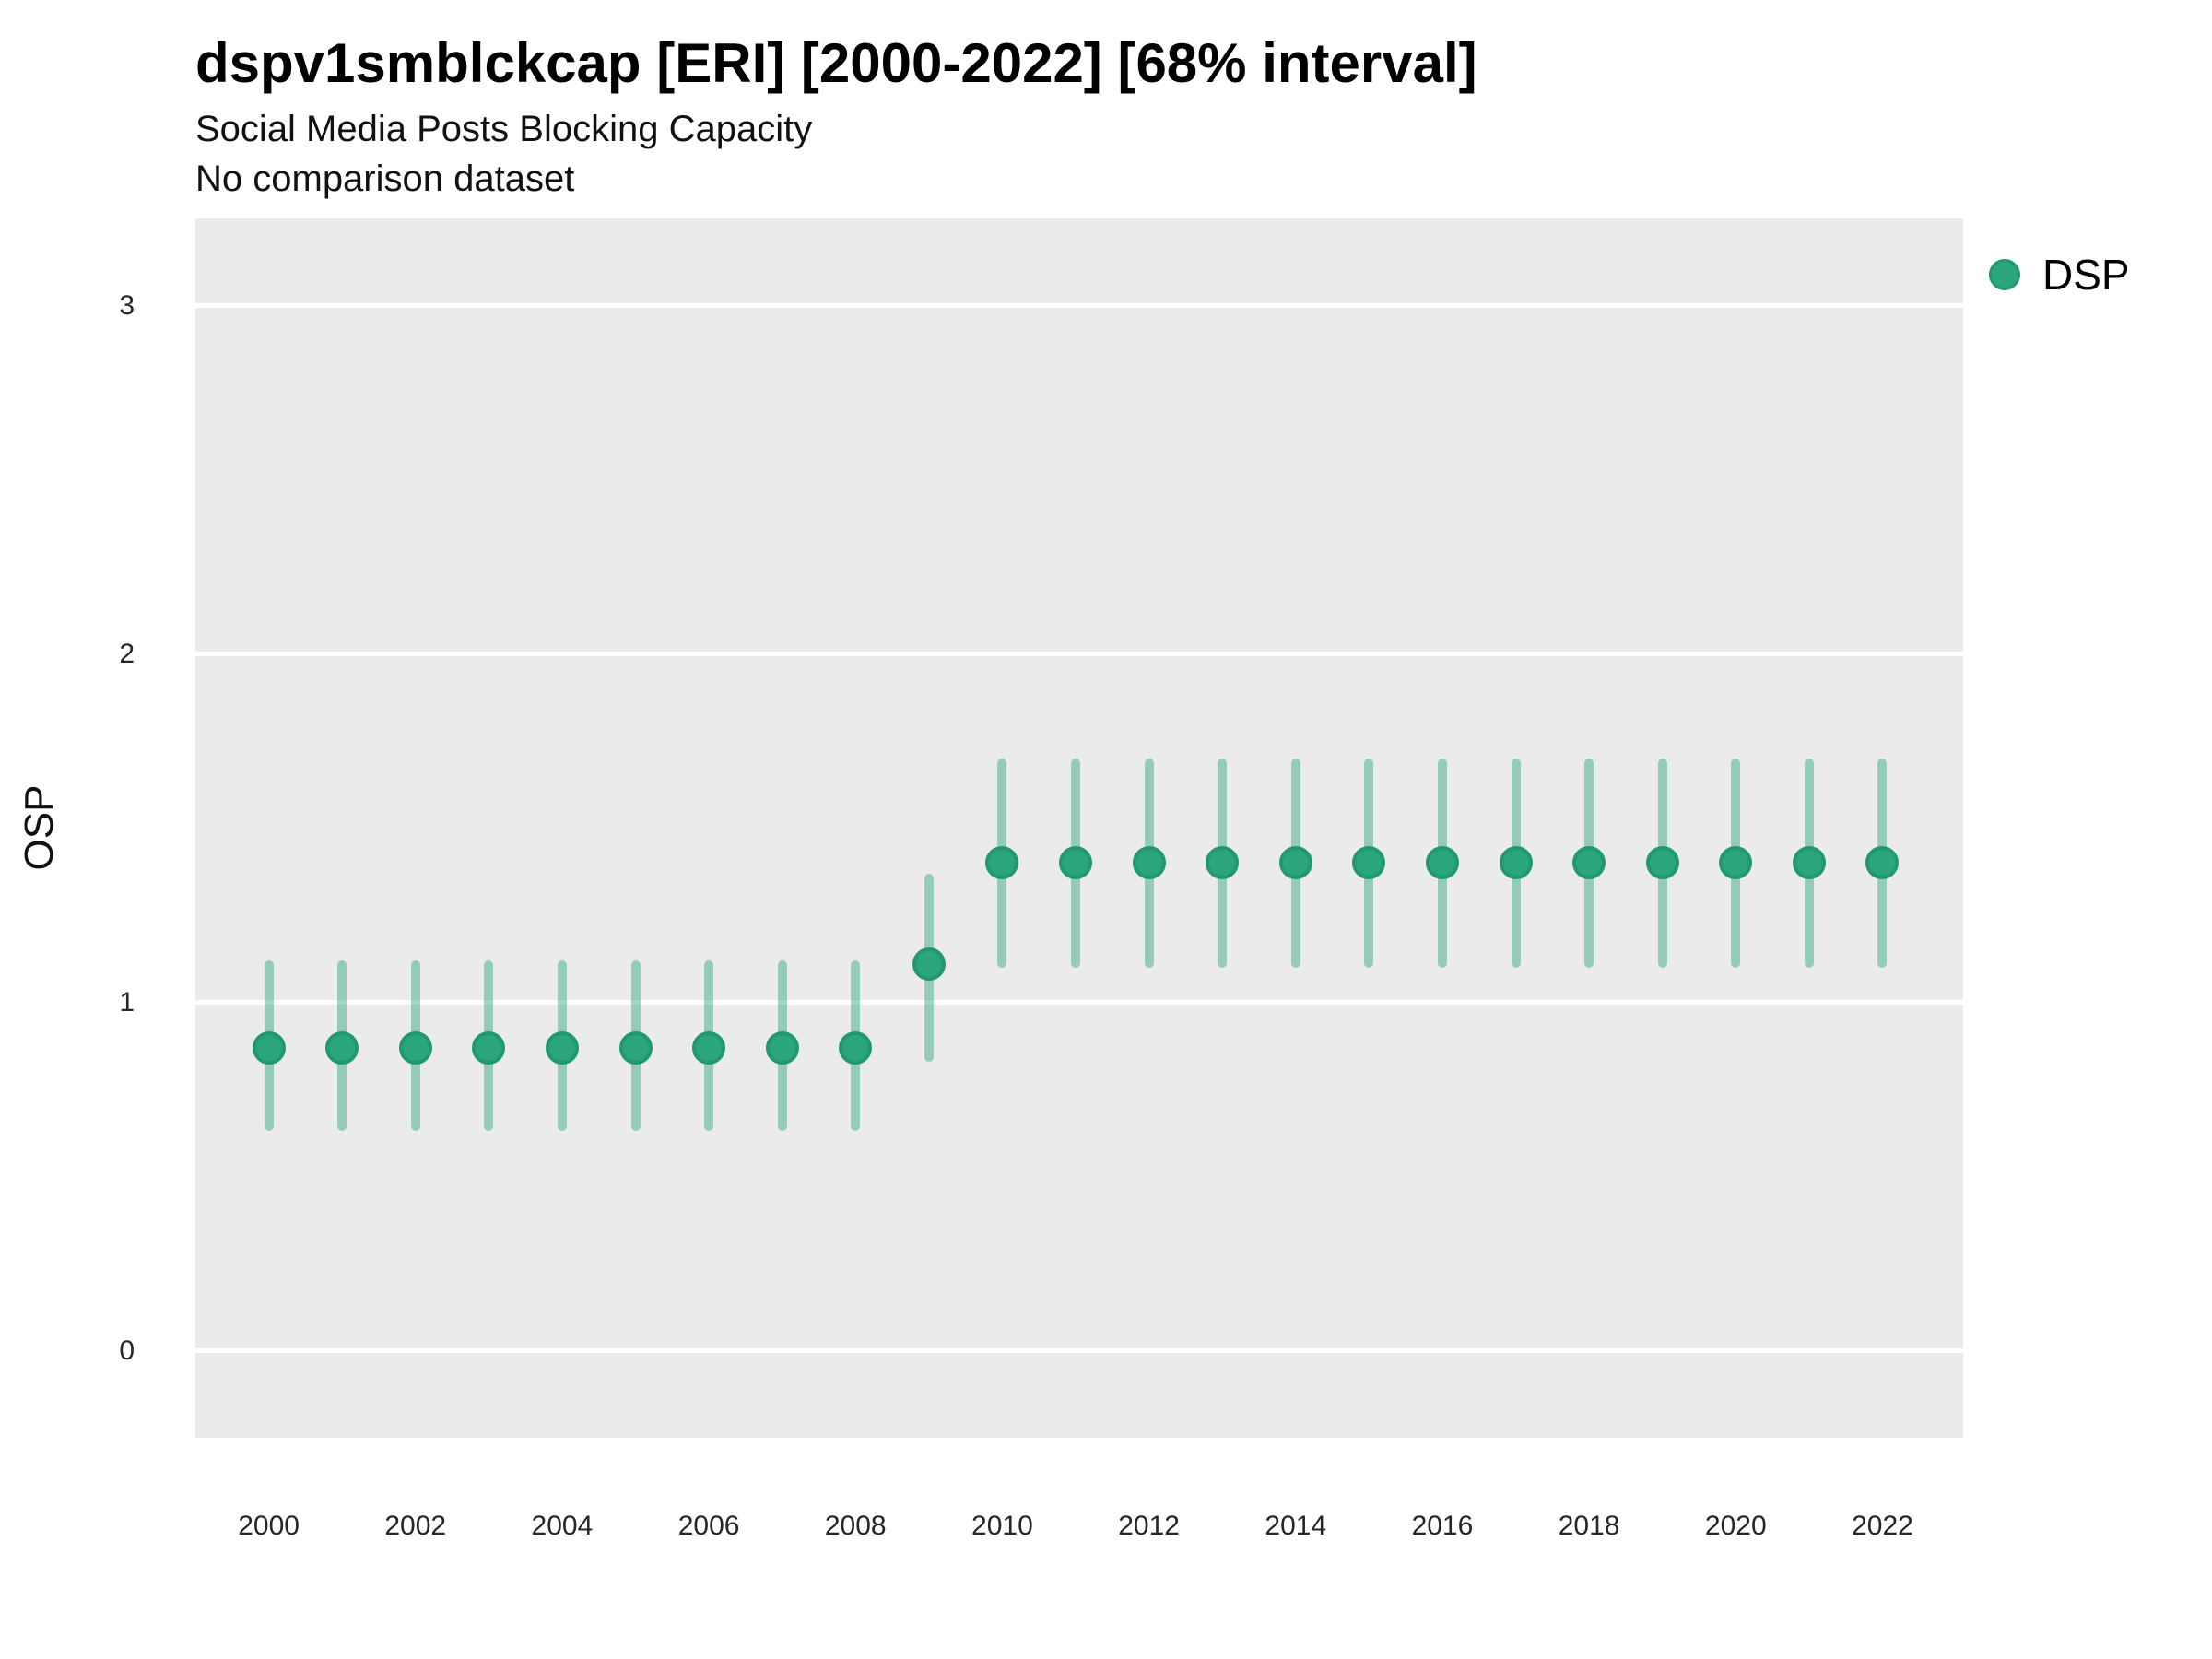  Describe the element at coordinates (127, 1002) in the screenshot. I see `y-tick-label: 1` at that location.